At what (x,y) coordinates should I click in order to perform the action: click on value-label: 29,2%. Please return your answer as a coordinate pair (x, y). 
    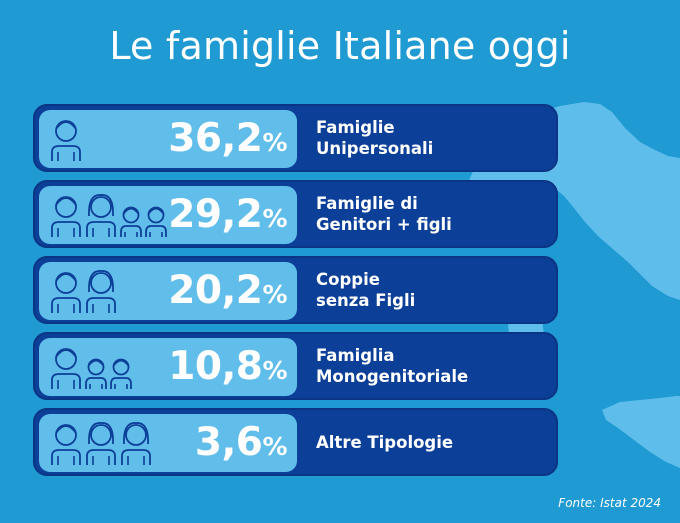
    Looking at the image, I should click on (227, 215).